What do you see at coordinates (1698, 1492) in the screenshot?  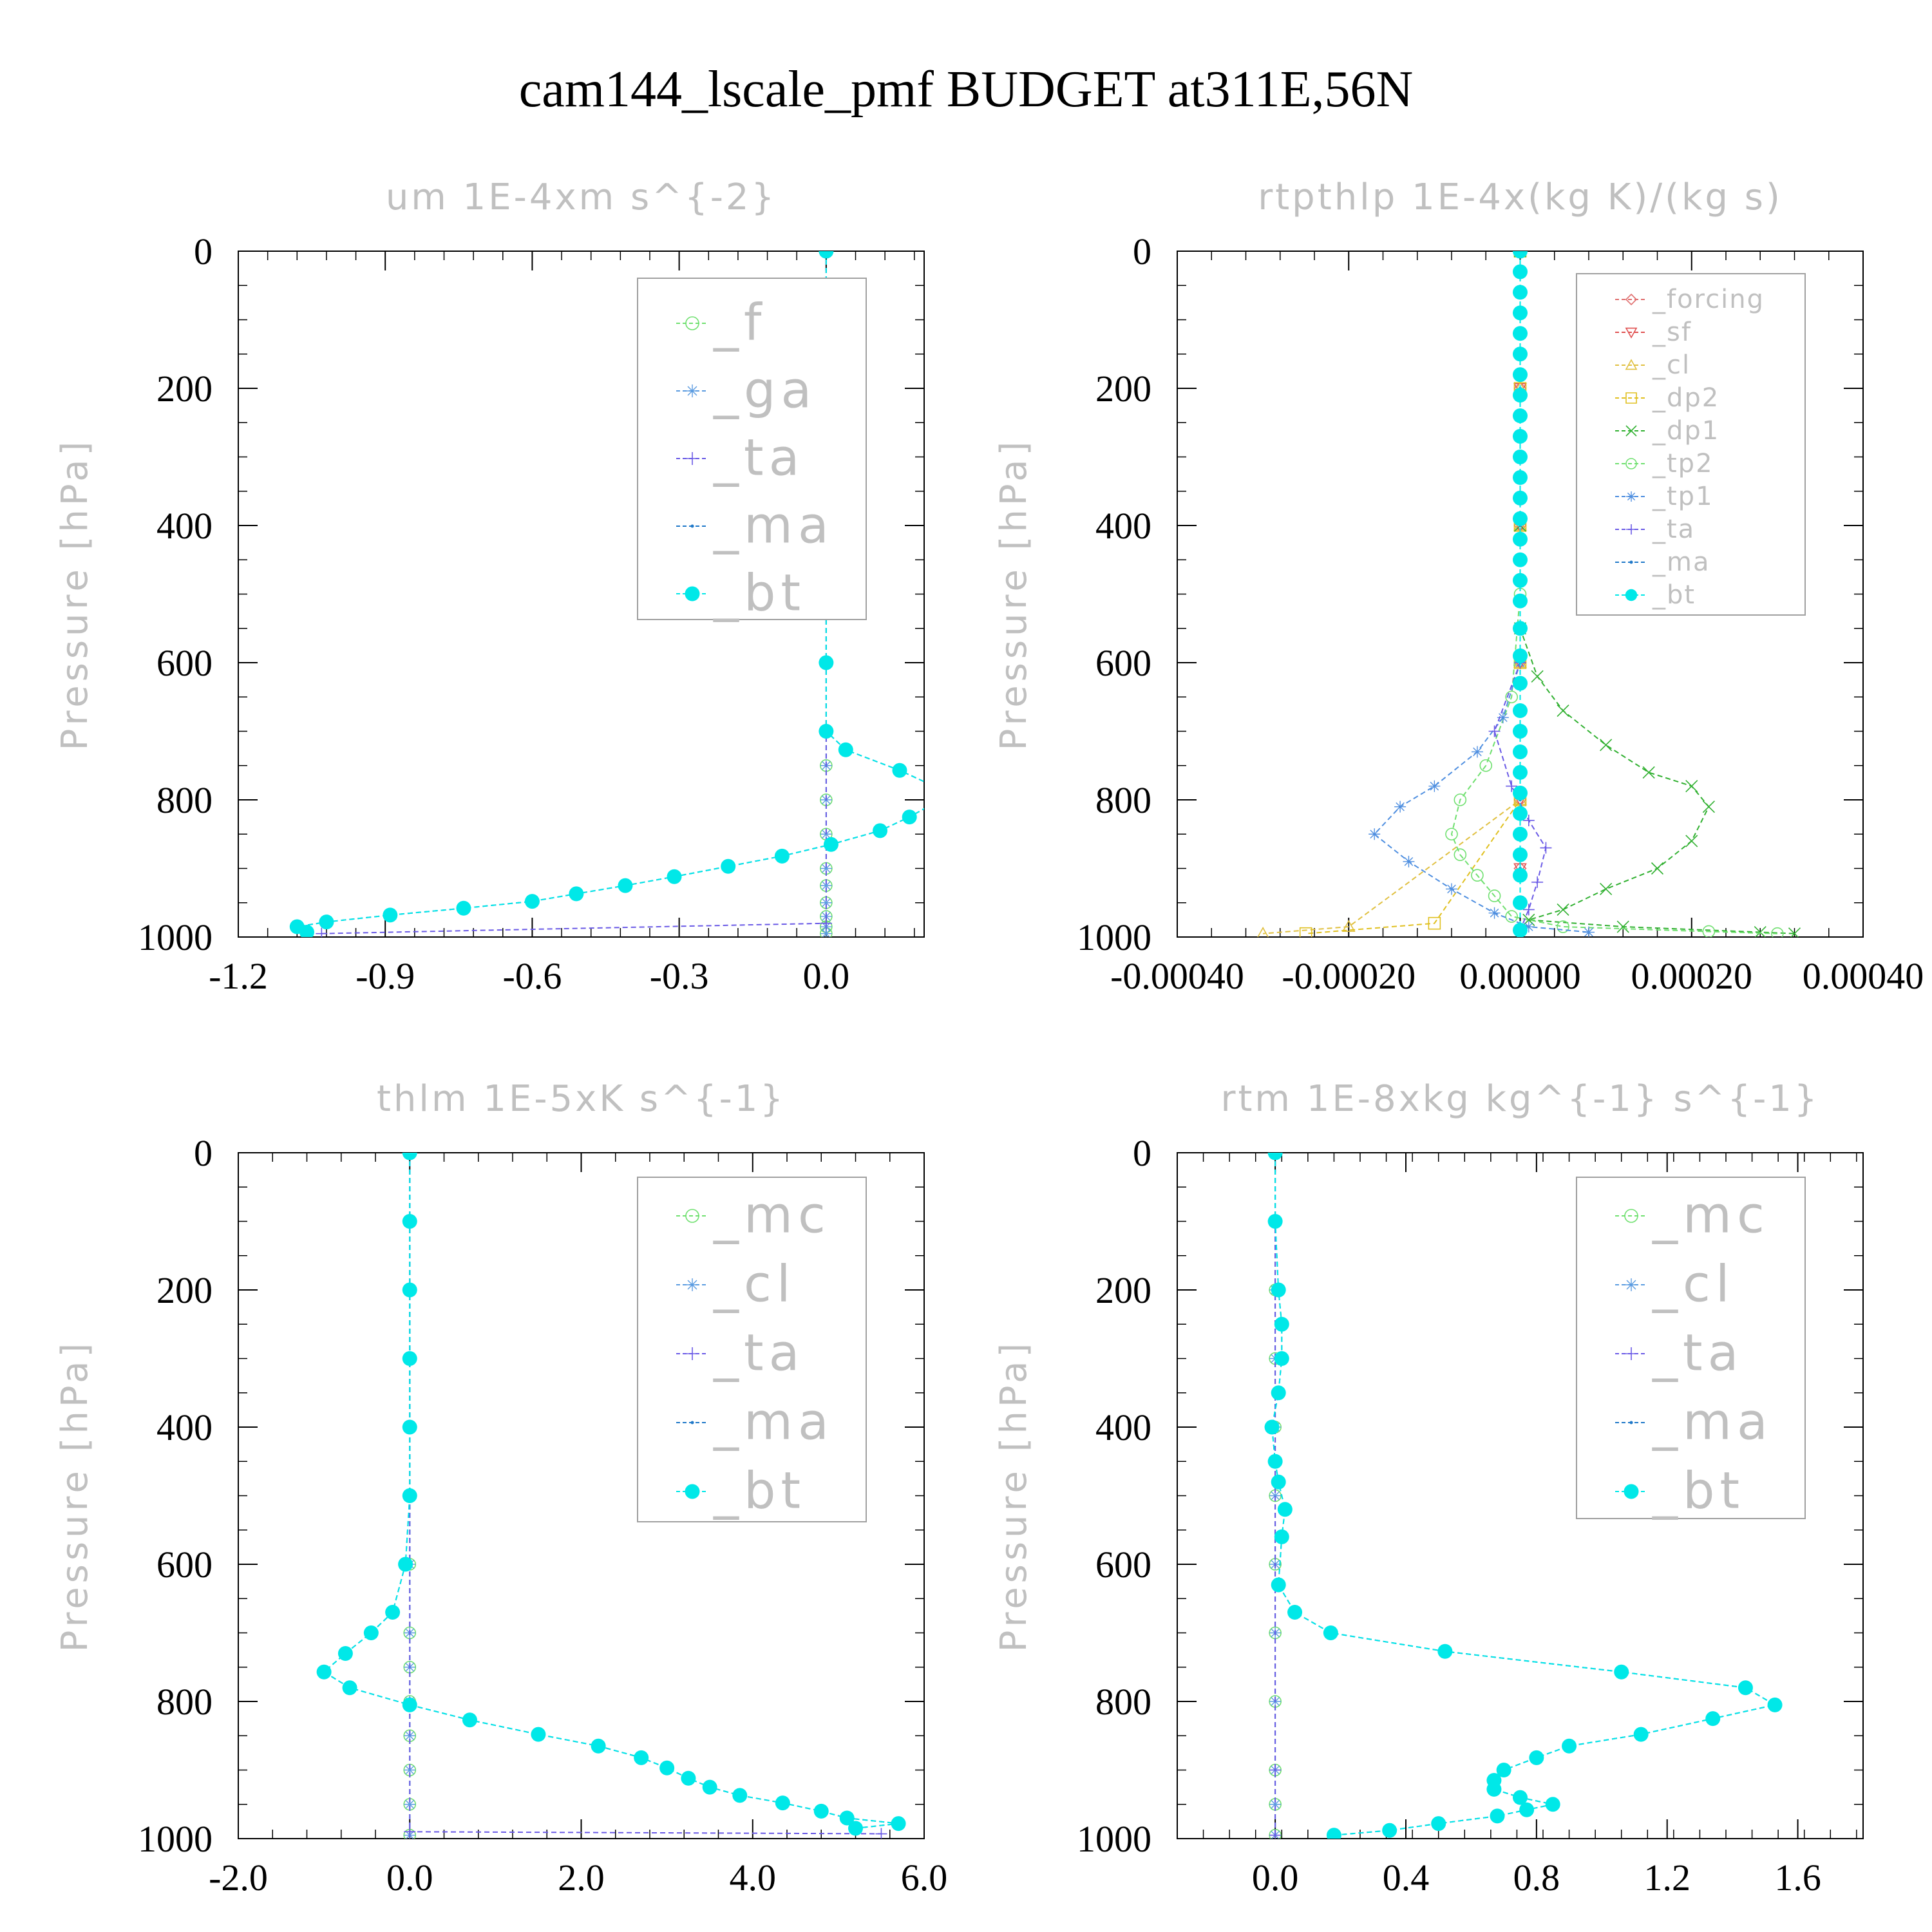 I see `legend-entry: _bt` at bounding box center [1698, 1492].